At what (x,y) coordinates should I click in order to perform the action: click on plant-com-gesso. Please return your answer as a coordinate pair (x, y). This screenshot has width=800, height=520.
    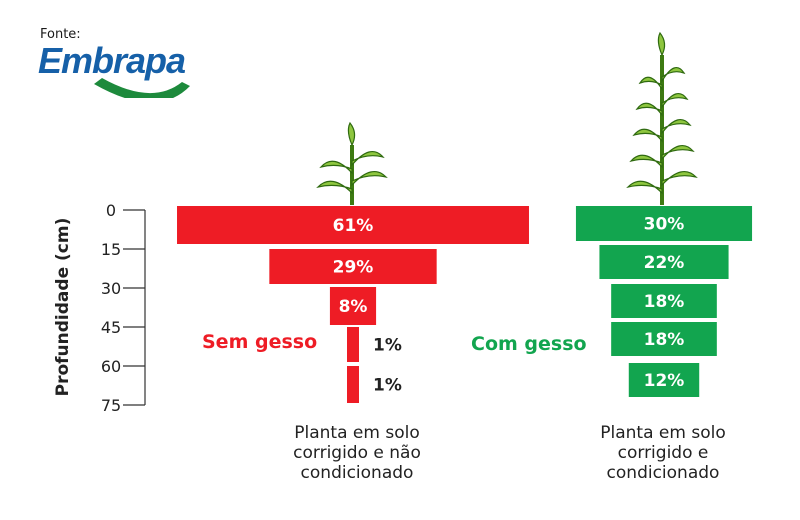
    Looking at the image, I should click on (662, 118).